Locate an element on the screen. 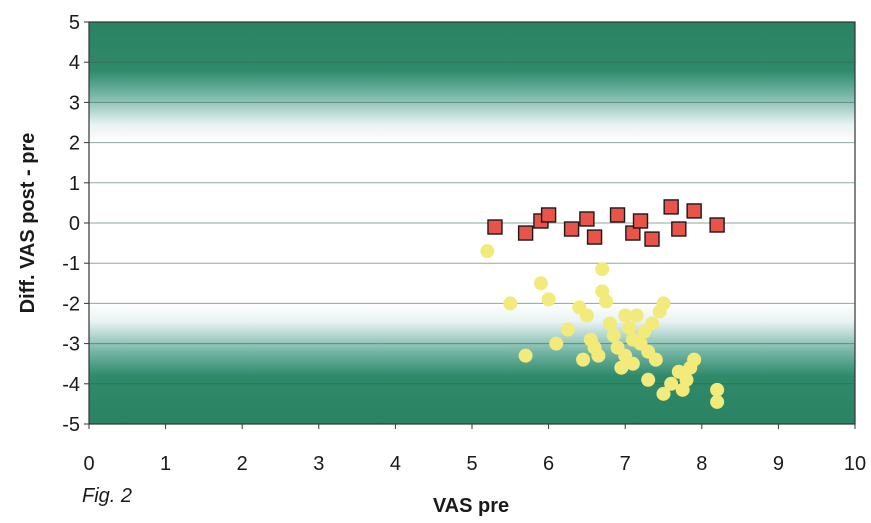 The height and width of the screenshot is (523, 871). x-tick-label: 10 is located at coordinates (855, 464).